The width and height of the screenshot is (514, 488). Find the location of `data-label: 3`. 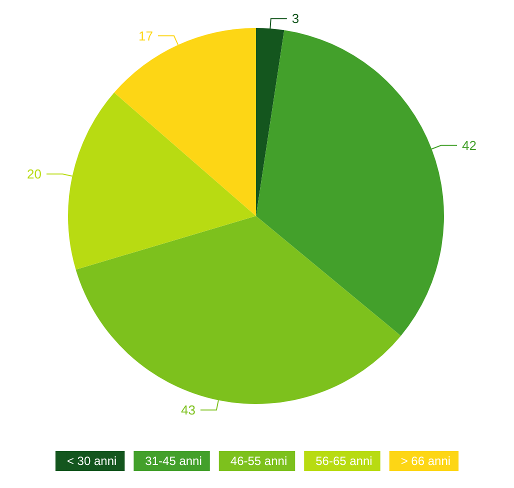

data-label: 3 is located at coordinates (296, 18).